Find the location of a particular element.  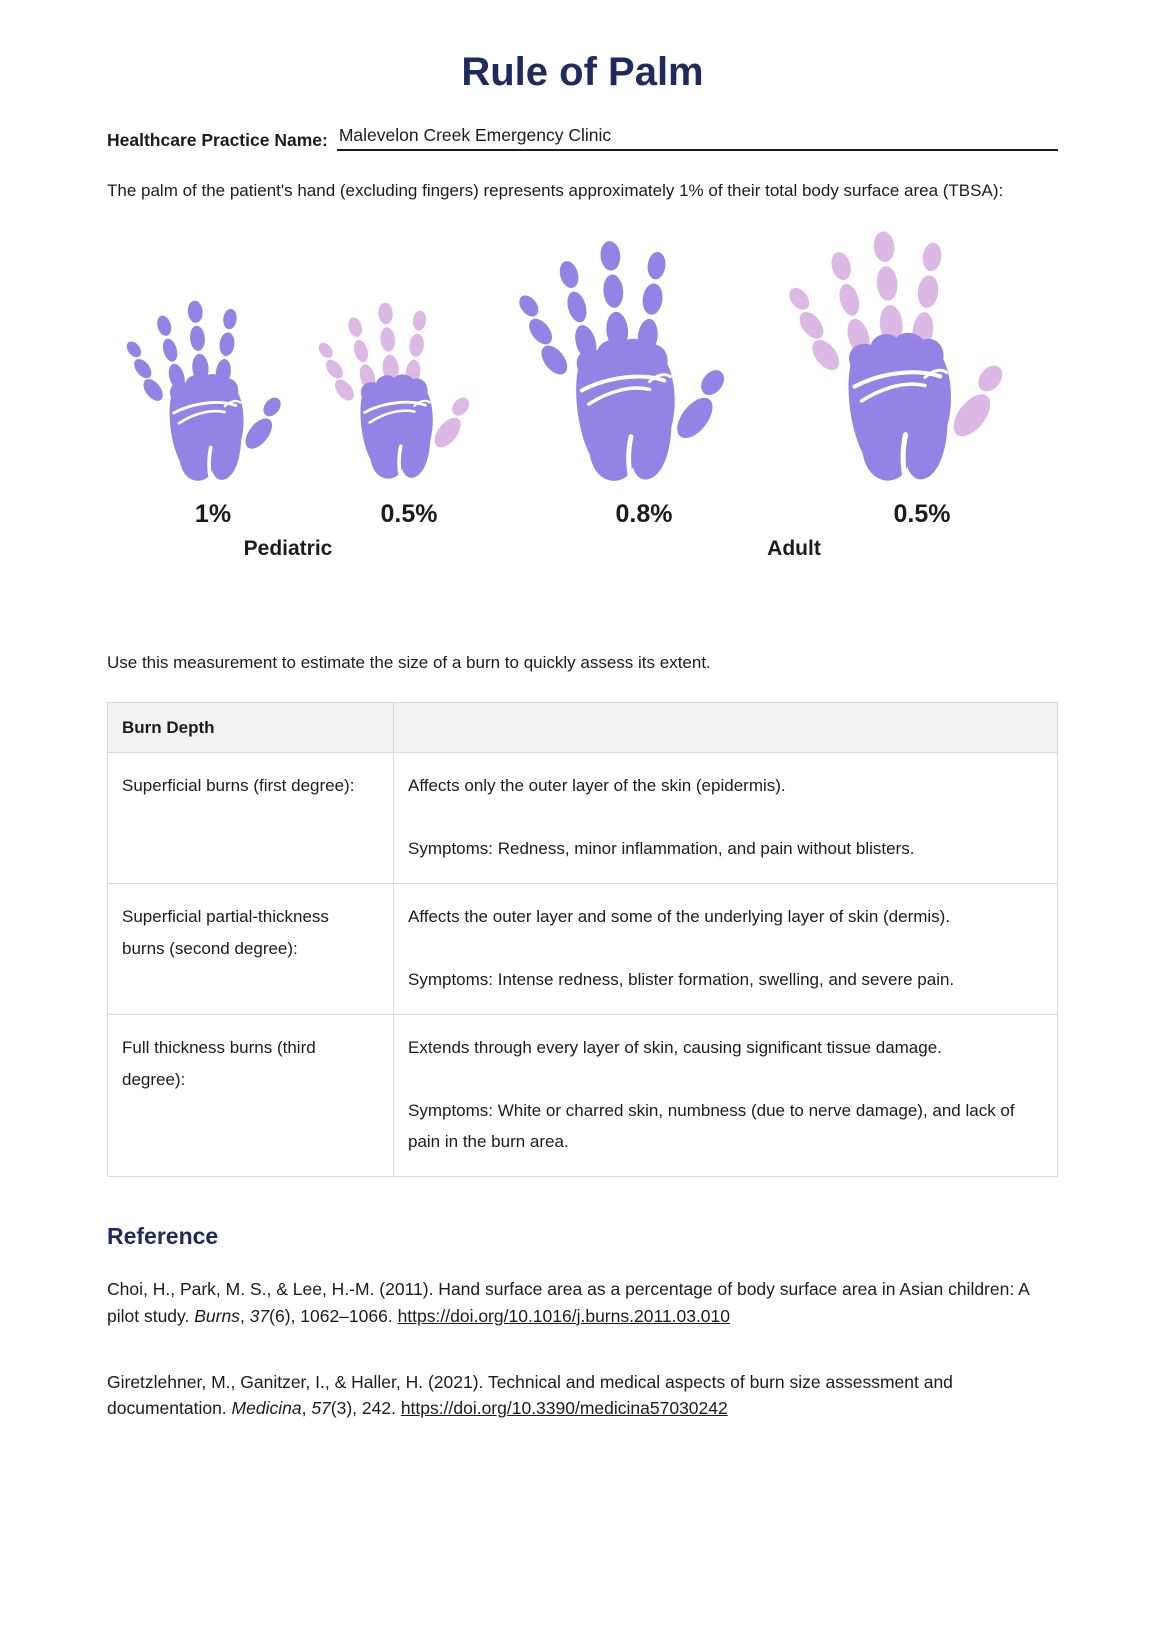

burn-depth-cell: Superficial burns (first degree): is located at coordinates (250, 818).